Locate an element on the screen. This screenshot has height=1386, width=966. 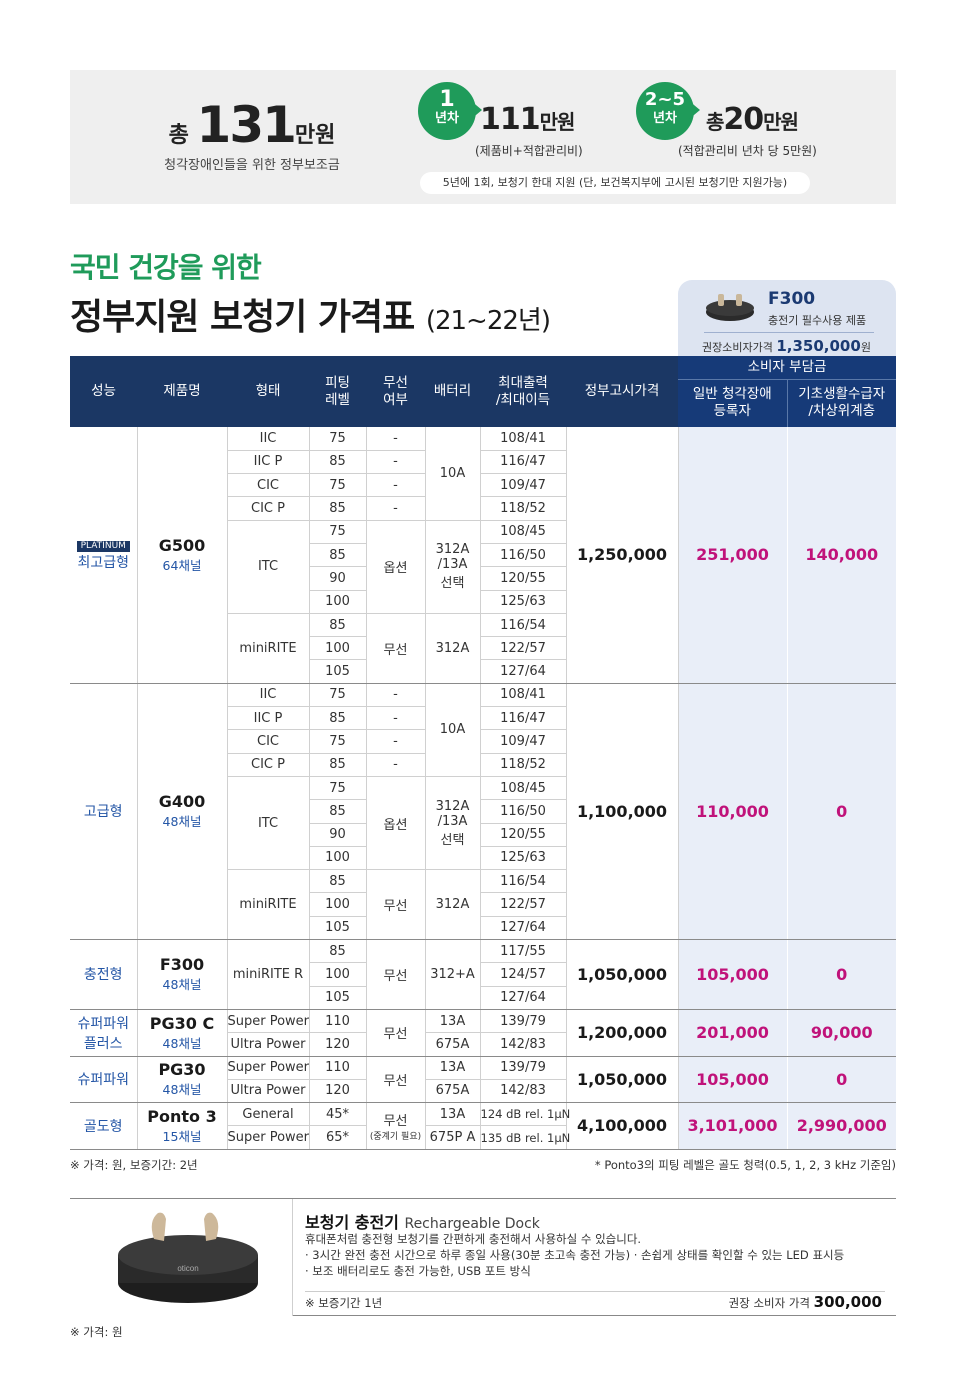
type-cell: miniRITE R is located at coordinates (268, 974).